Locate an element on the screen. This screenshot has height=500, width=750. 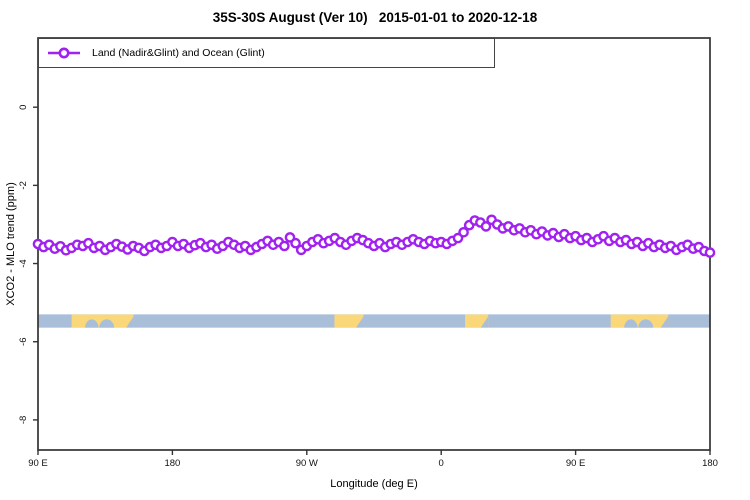
land-ocean-band is located at coordinates (370, 321).